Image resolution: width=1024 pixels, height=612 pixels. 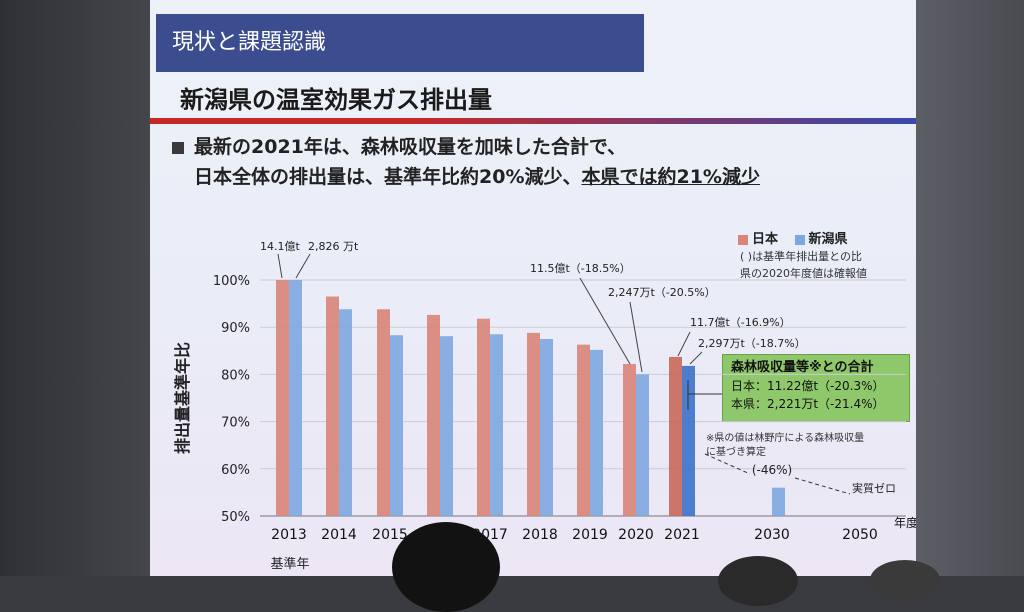 What do you see at coordinates (332, 406) in the screenshot?
I see `bar-japan-2014` at bounding box center [332, 406].